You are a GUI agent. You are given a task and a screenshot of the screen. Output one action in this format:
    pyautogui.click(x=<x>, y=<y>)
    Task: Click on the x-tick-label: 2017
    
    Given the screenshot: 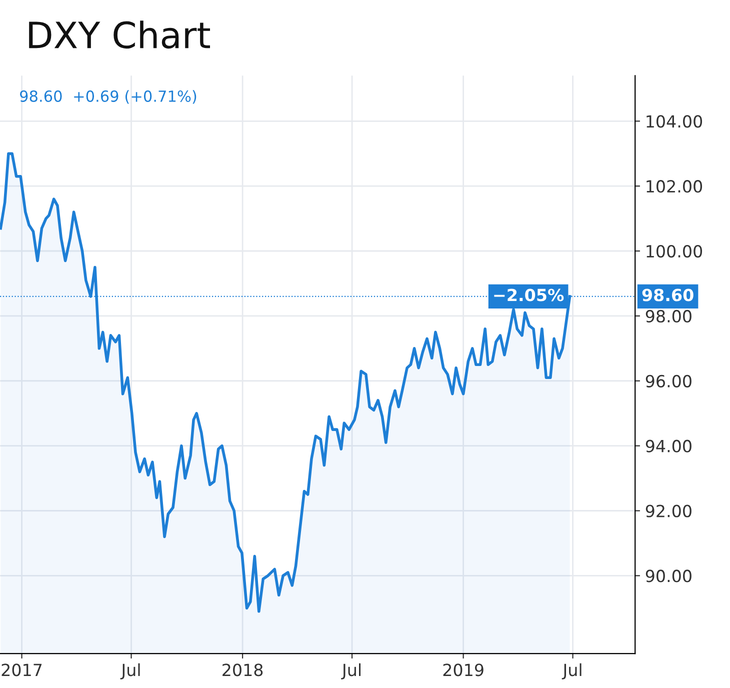 What is the action you would take?
    pyautogui.click(x=22, y=670)
    